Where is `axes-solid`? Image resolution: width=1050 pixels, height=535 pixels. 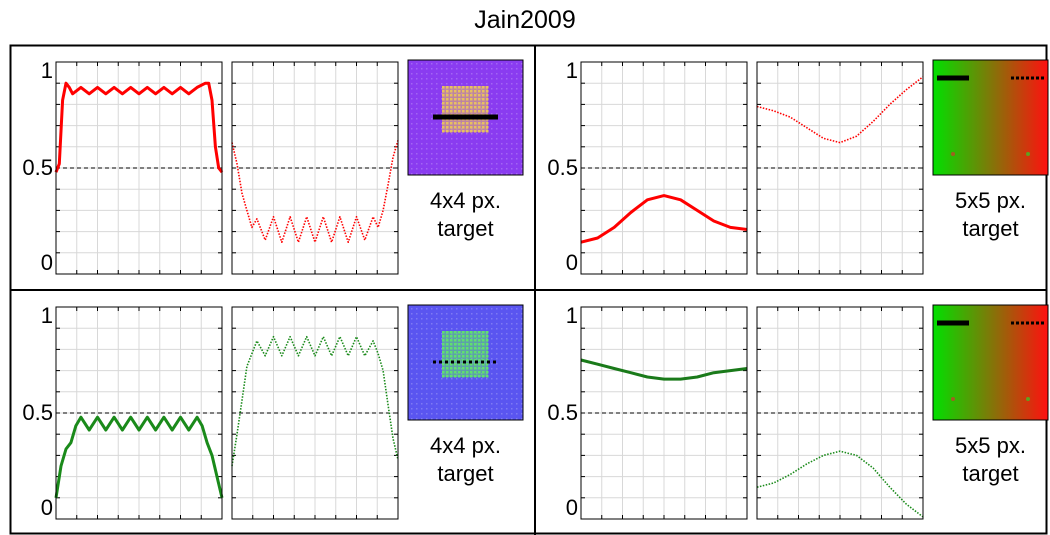 axes-solid is located at coordinates (664, 168).